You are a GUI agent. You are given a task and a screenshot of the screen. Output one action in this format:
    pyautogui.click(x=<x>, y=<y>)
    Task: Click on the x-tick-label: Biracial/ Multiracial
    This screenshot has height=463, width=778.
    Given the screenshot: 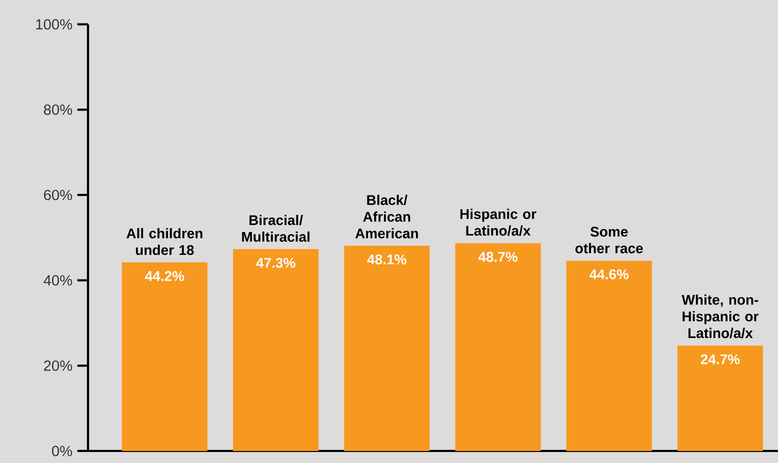 What is the action you would take?
    pyautogui.click(x=276, y=228)
    